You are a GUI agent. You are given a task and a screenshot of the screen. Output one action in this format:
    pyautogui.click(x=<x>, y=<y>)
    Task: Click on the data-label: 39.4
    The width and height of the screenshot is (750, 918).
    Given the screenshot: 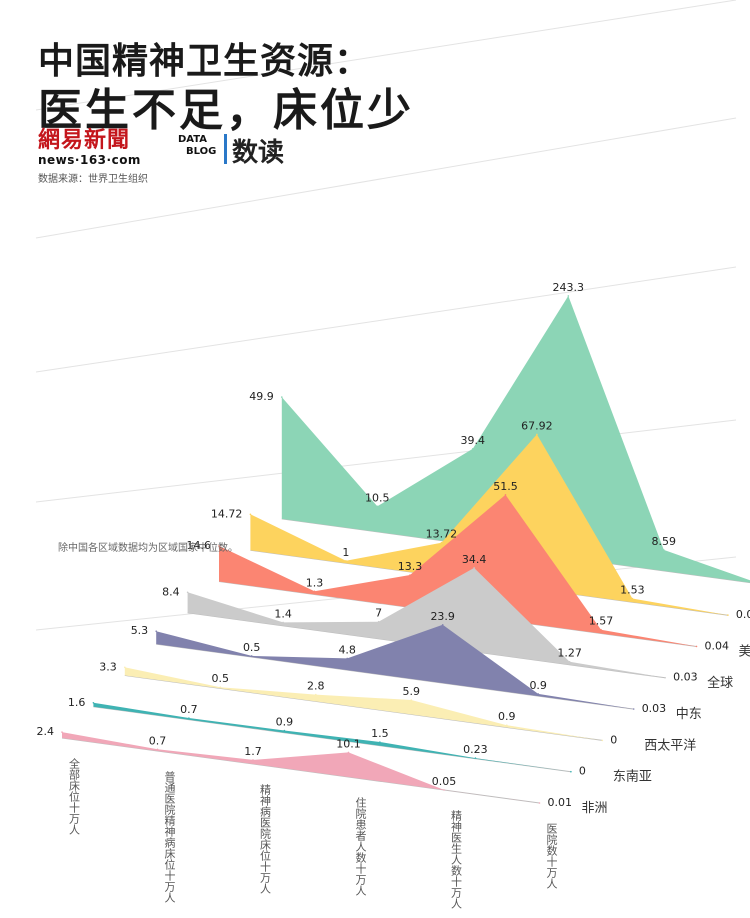 What is the action you would take?
    pyautogui.click(x=473, y=440)
    